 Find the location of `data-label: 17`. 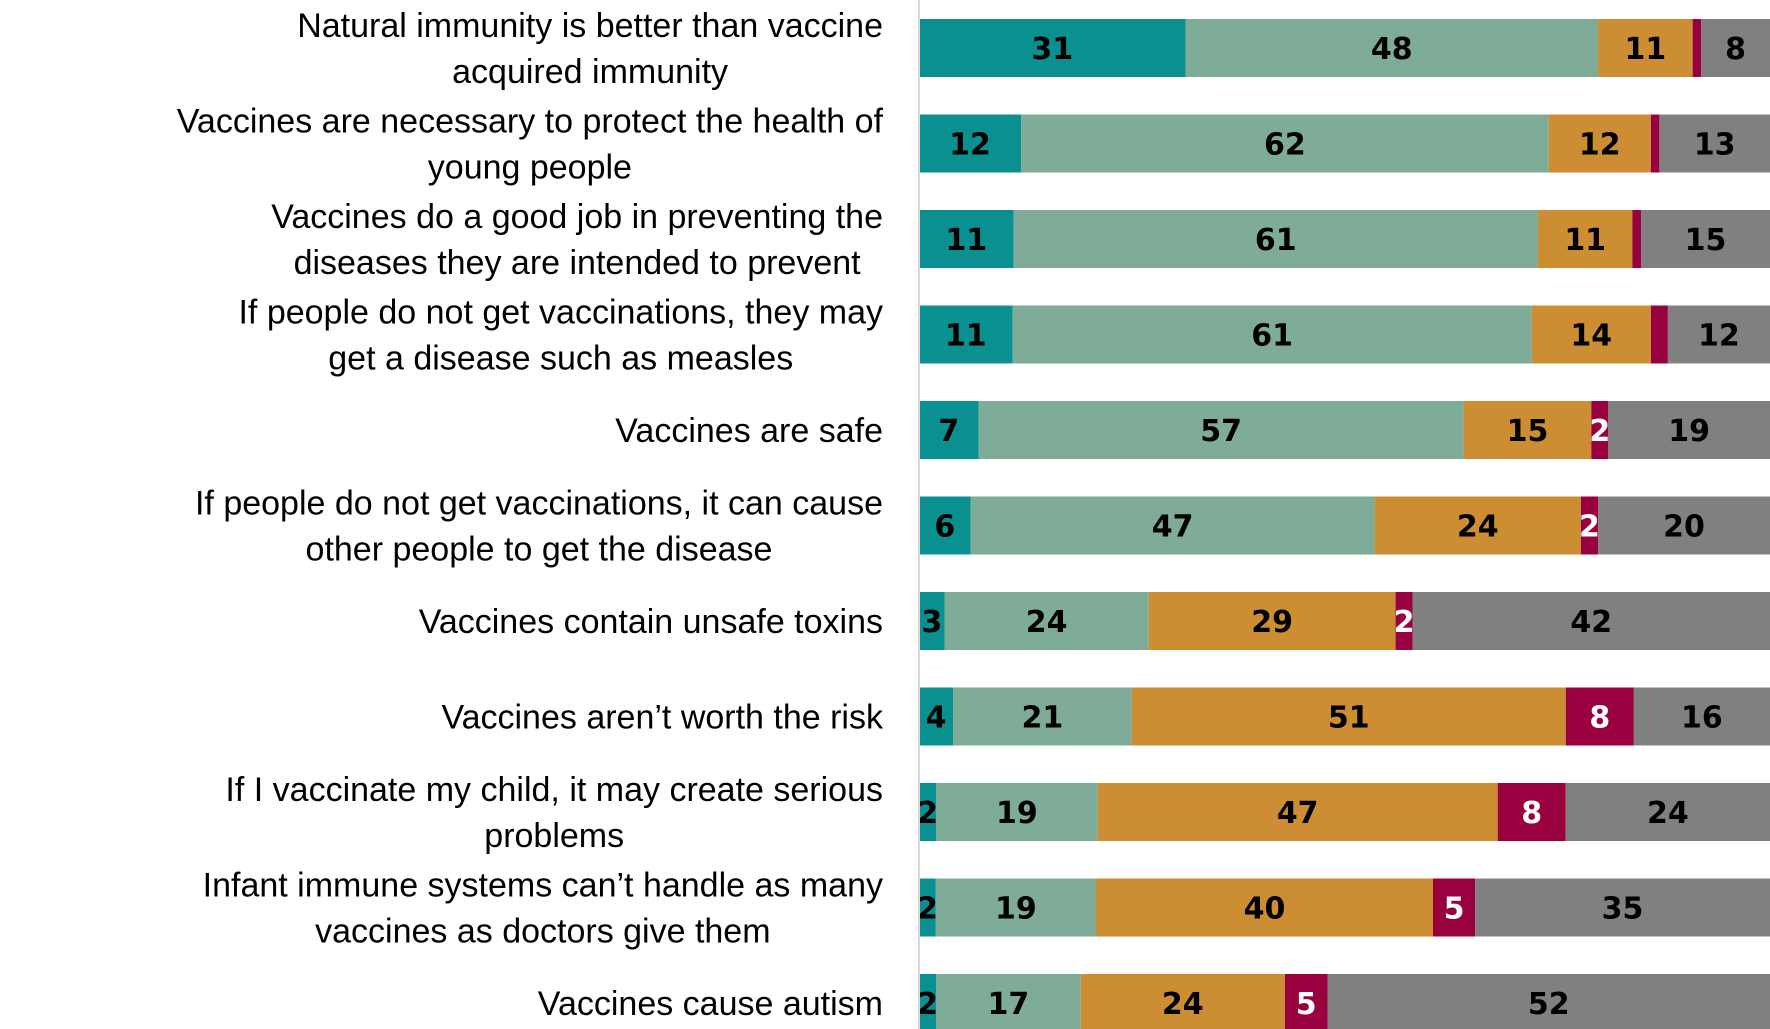

data-label: 17 is located at coordinates (1008, 1004).